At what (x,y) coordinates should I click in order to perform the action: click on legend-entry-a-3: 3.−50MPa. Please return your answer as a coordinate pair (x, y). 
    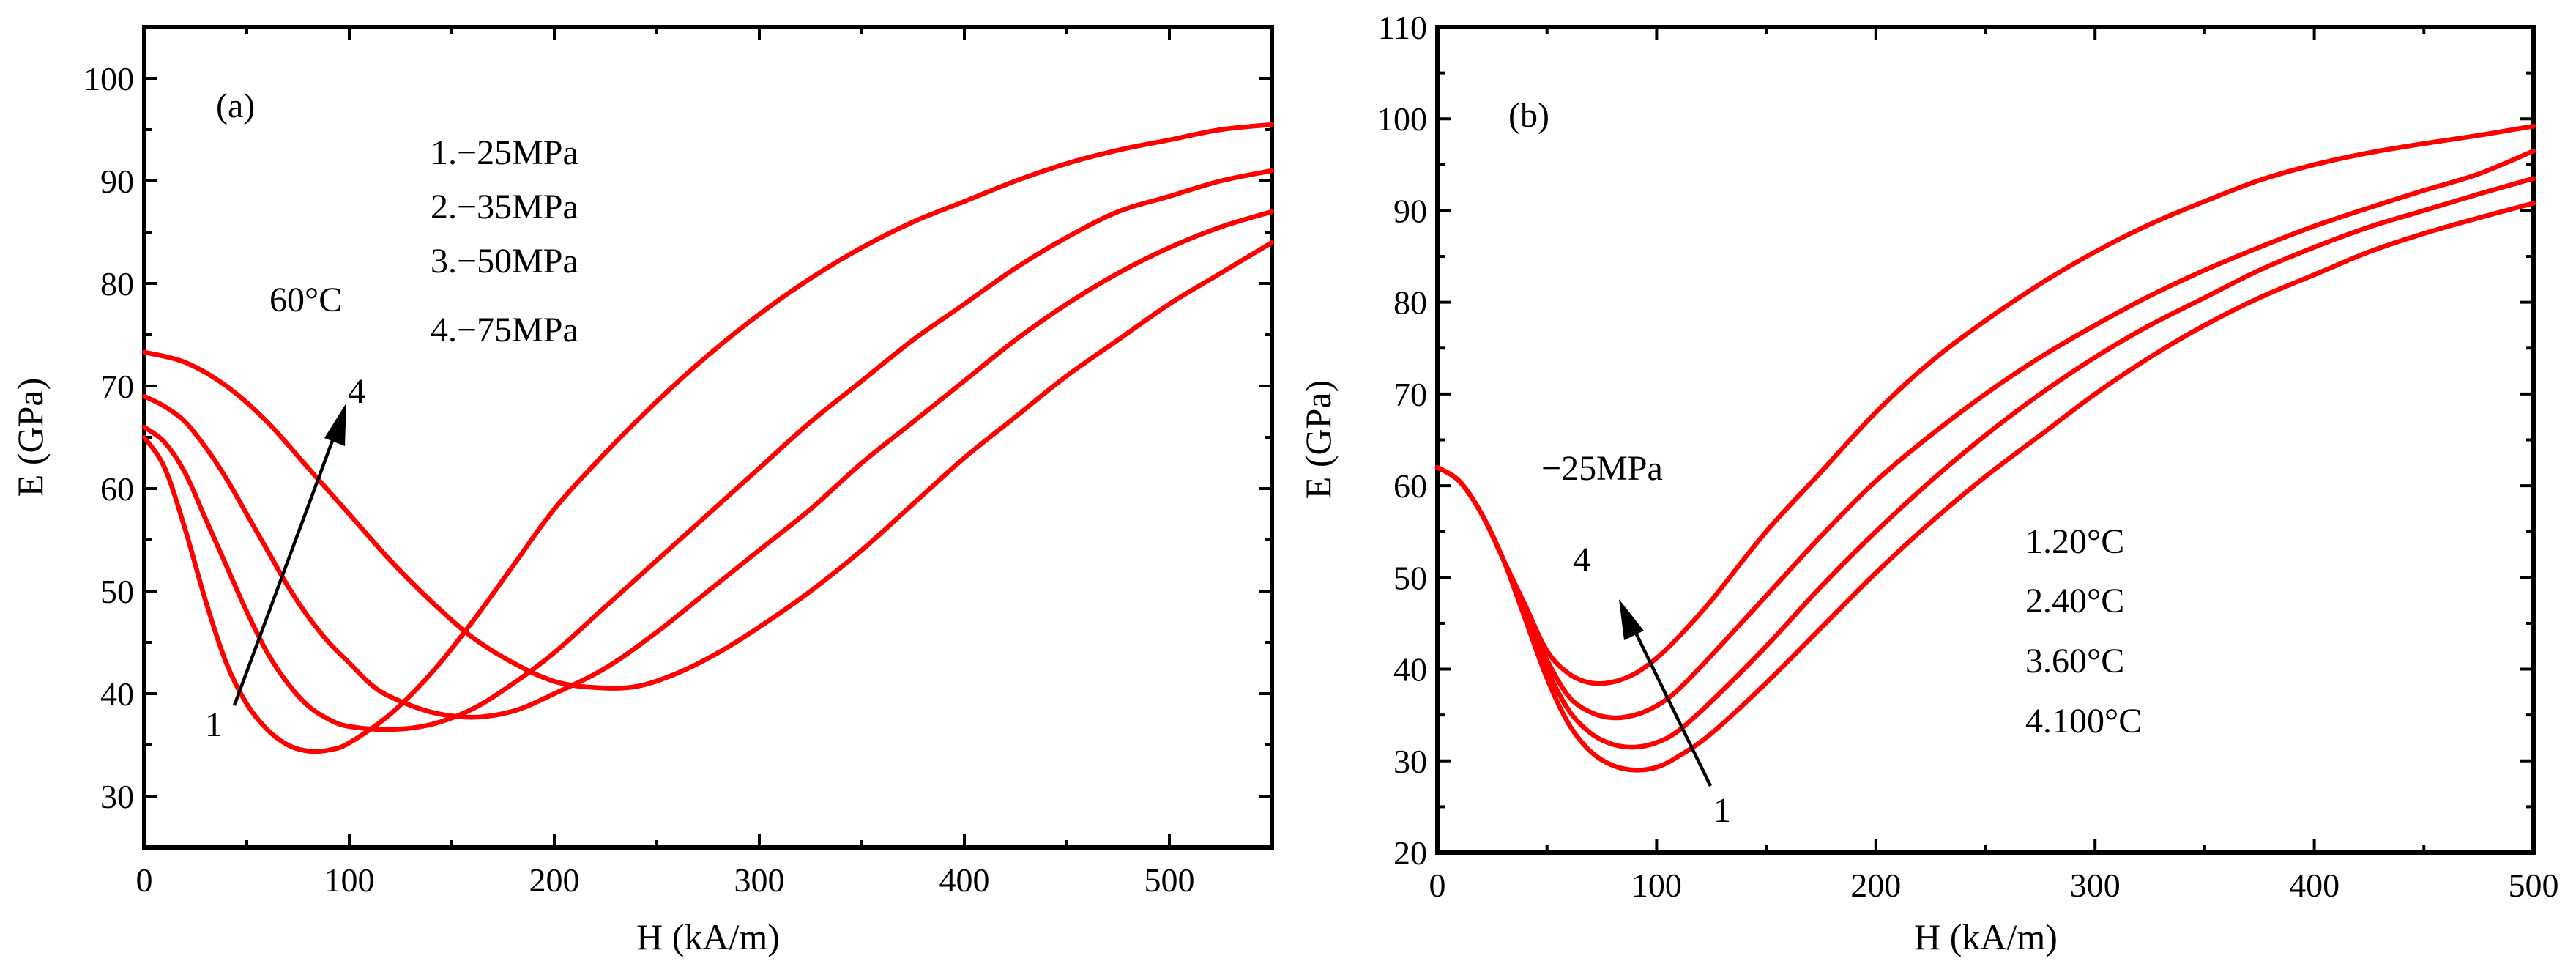
    Looking at the image, I should click on (504, 261).